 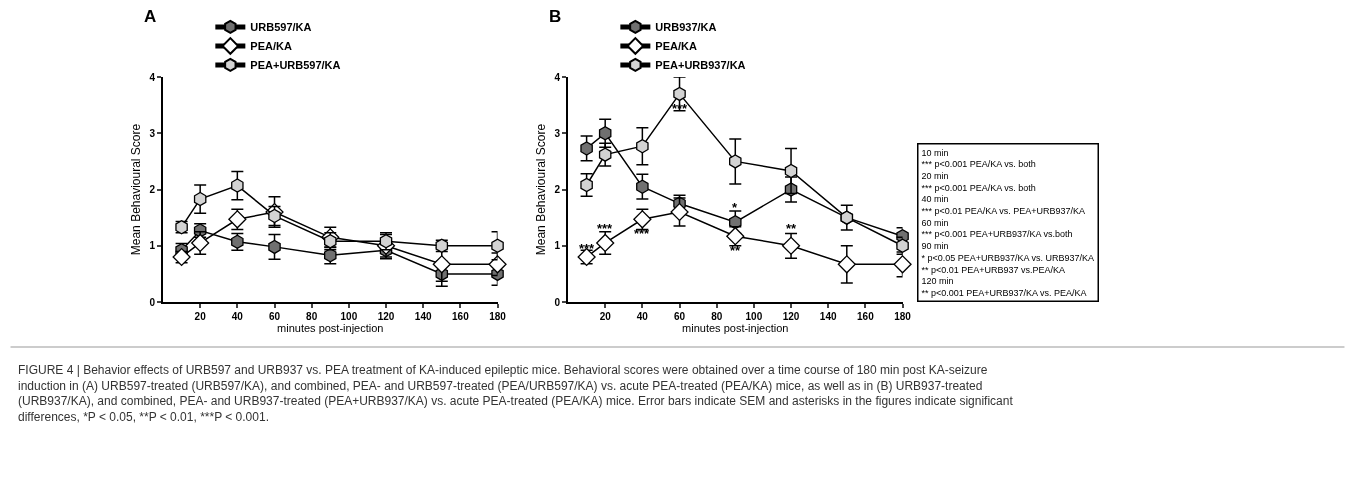 I want to click on legend-label: URB937/KA, so click(x=686, y=27).